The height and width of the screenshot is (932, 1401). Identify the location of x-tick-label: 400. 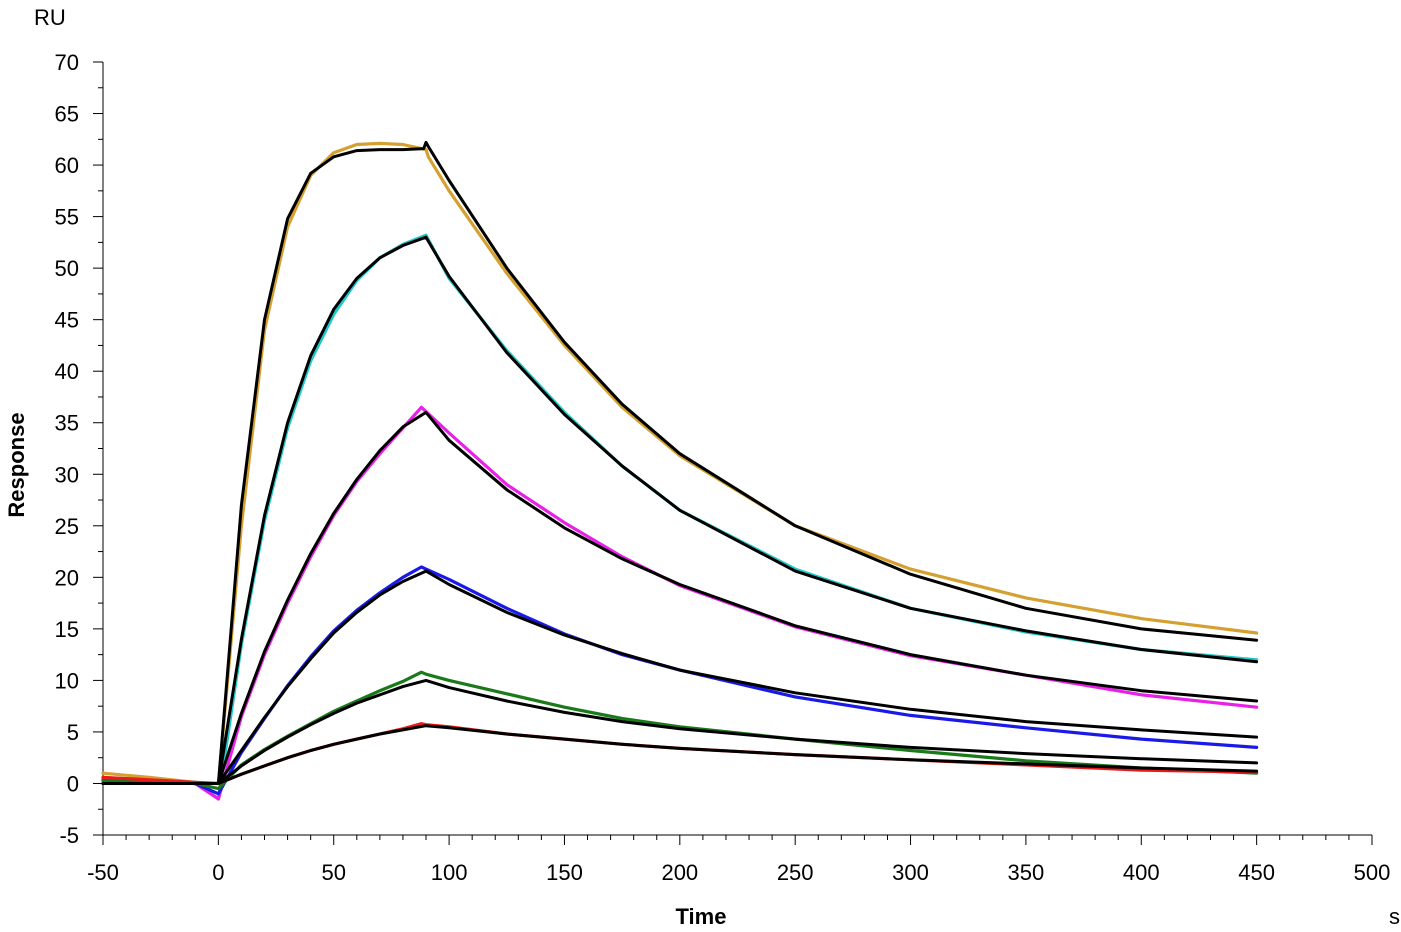
(1141, 872).